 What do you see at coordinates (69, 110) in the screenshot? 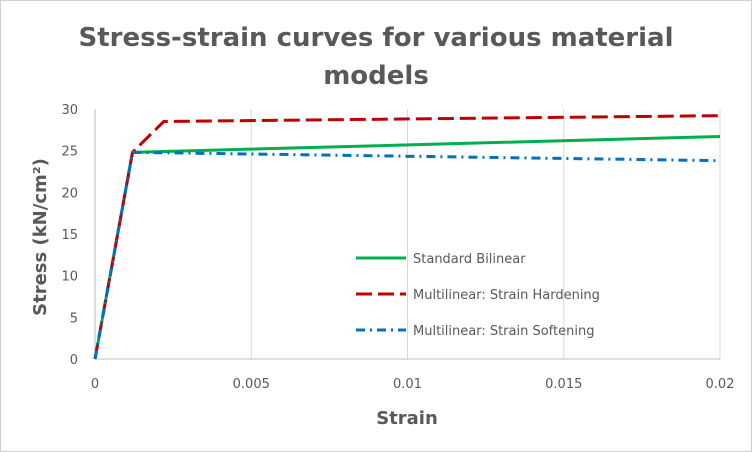
I see `y-tick-label: 30` at bounding box center [69, 110].